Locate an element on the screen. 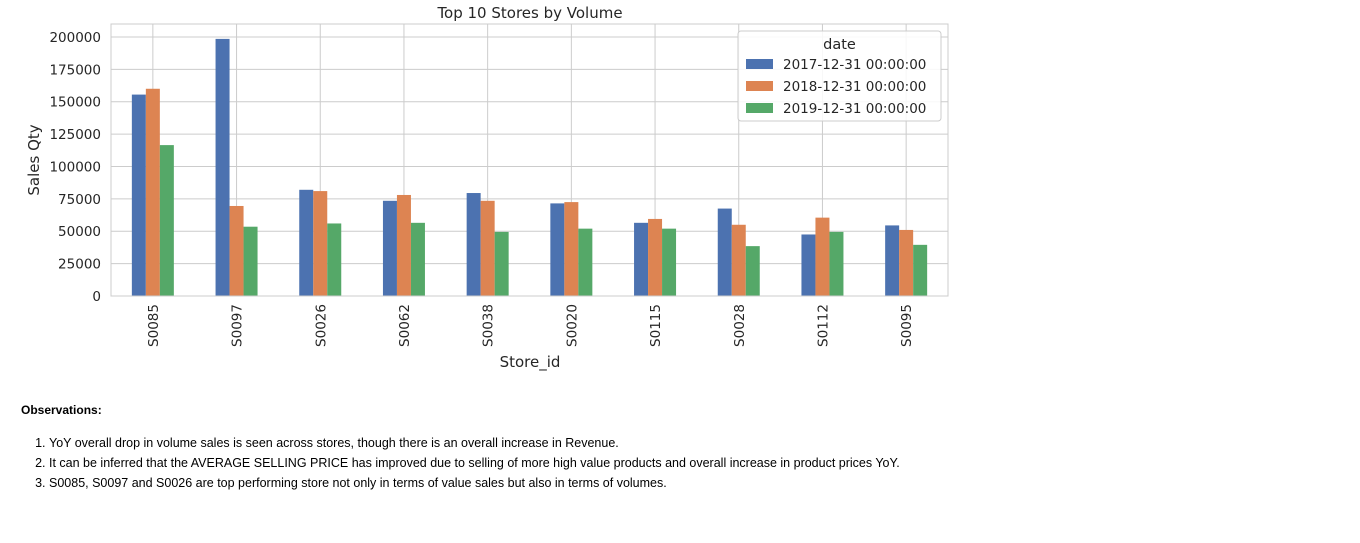 Image resolution: width=1360 pixels, height=543 pixels. y-tick-label: 100000 is located at coordinates (75, 167).